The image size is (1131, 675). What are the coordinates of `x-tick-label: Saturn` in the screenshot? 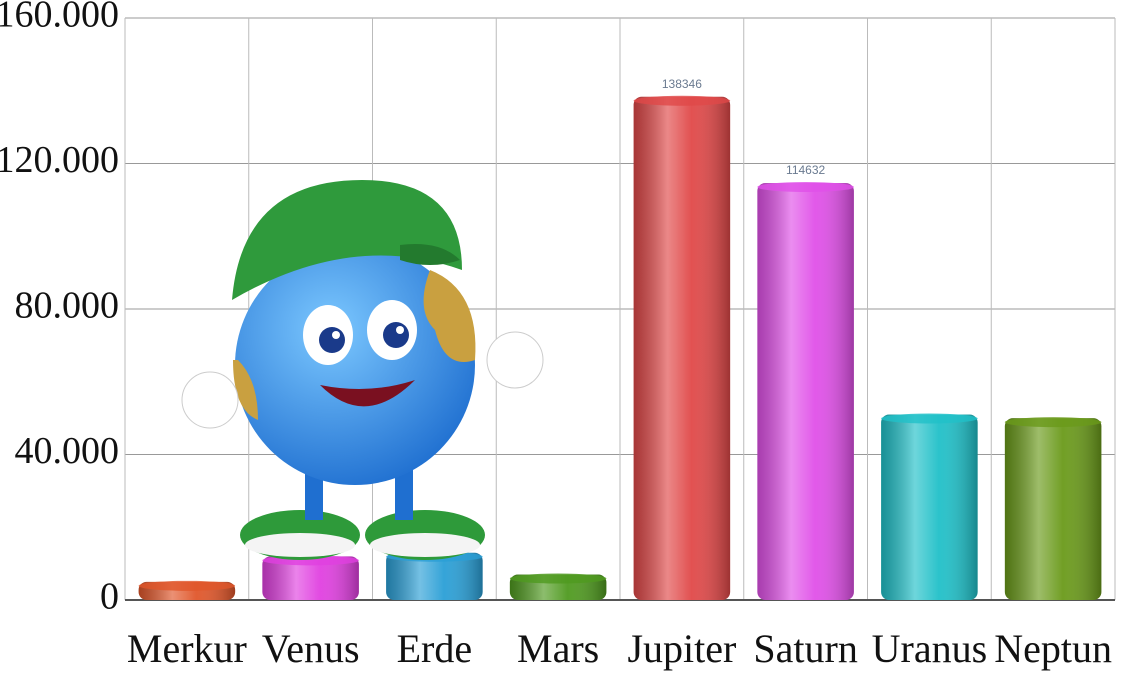 It's located at (805, 648).